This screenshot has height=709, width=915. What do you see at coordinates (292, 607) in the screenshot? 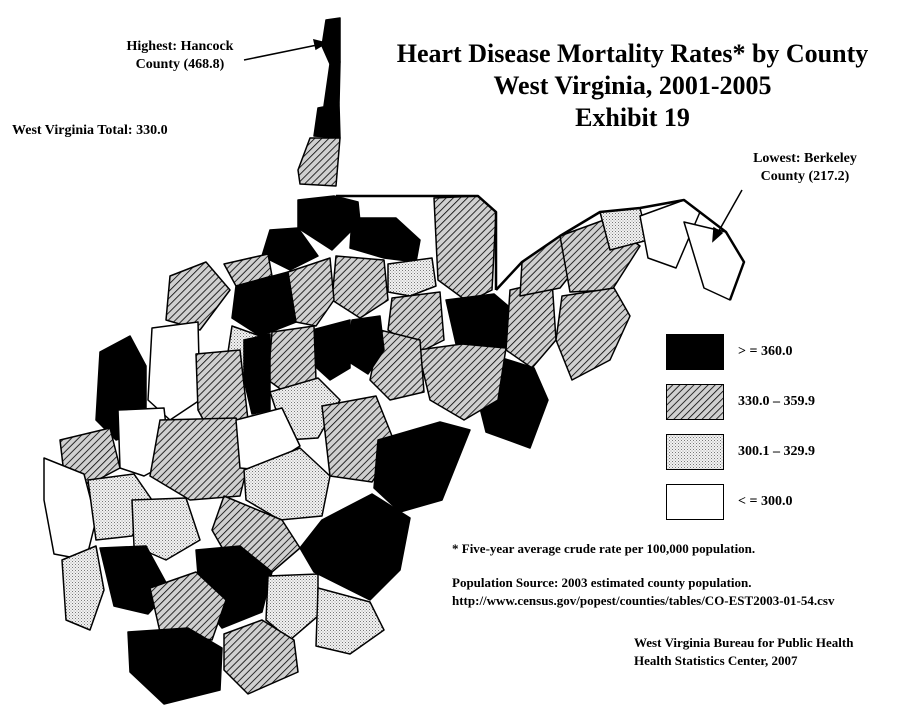
I see `county-summers` at bounding box center [292, 607].